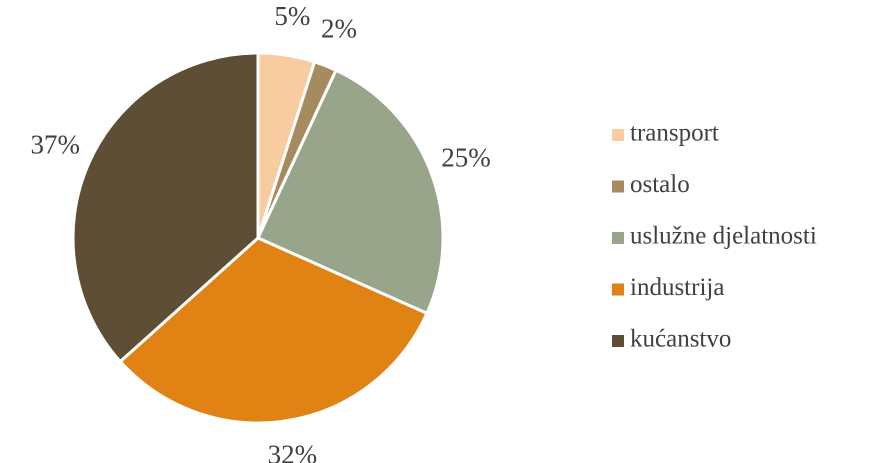  What do you see at coordinates (680, 339) in the screenshot?
I see `legend-label: kućanstvo` at bounding box center [680, 339].